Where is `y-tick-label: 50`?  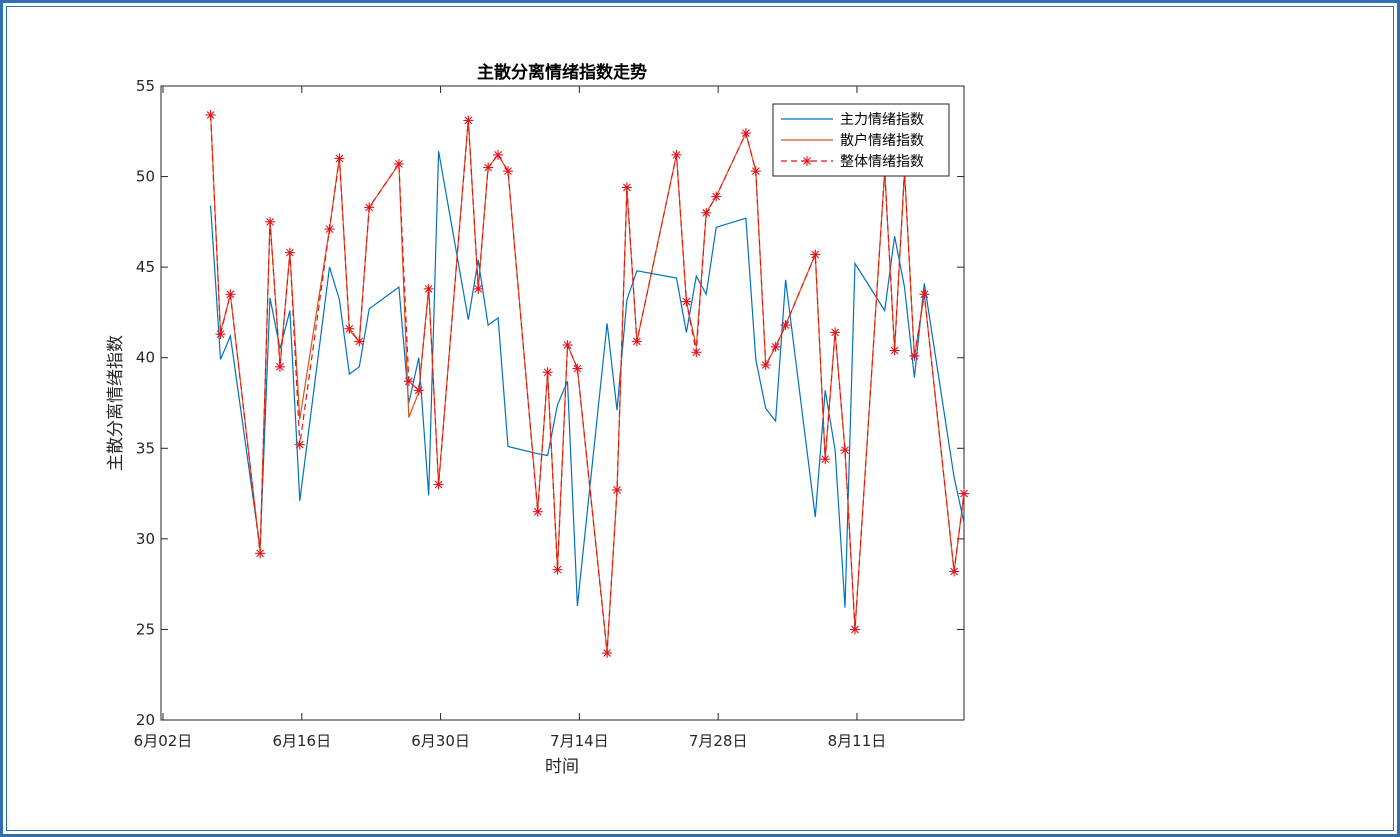 y-tick-label: 50 is located at coordinates (145, 177).